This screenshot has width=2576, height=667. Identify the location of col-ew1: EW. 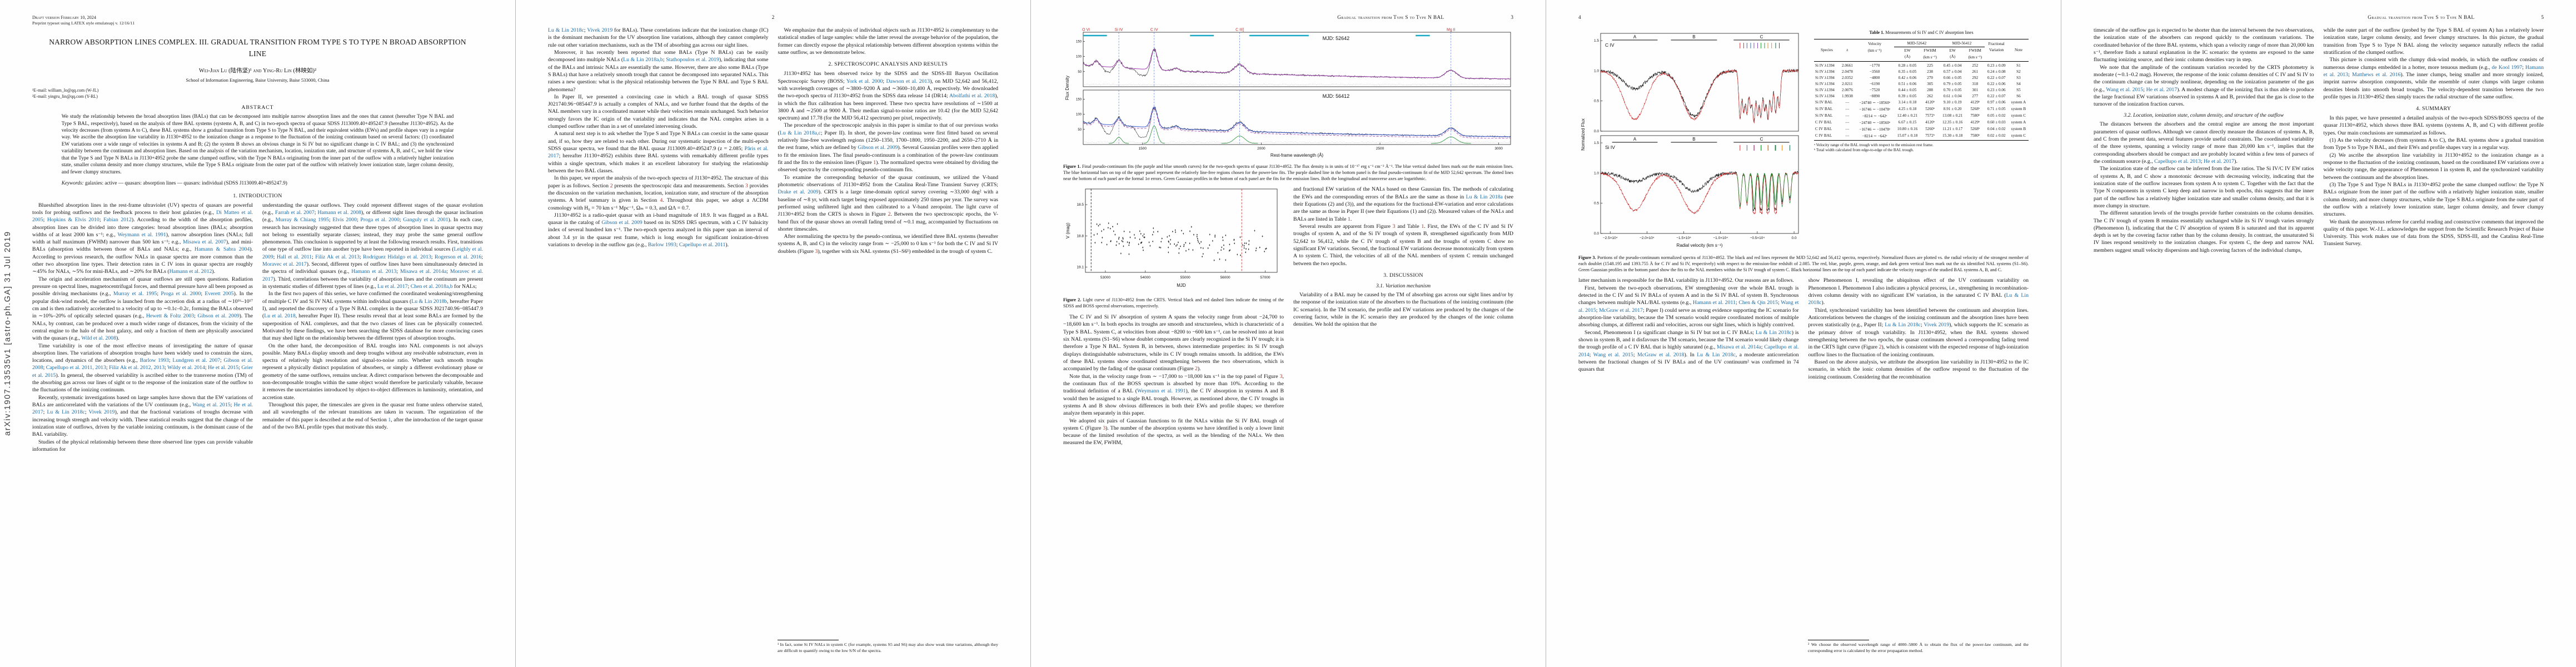
(1907, 50).